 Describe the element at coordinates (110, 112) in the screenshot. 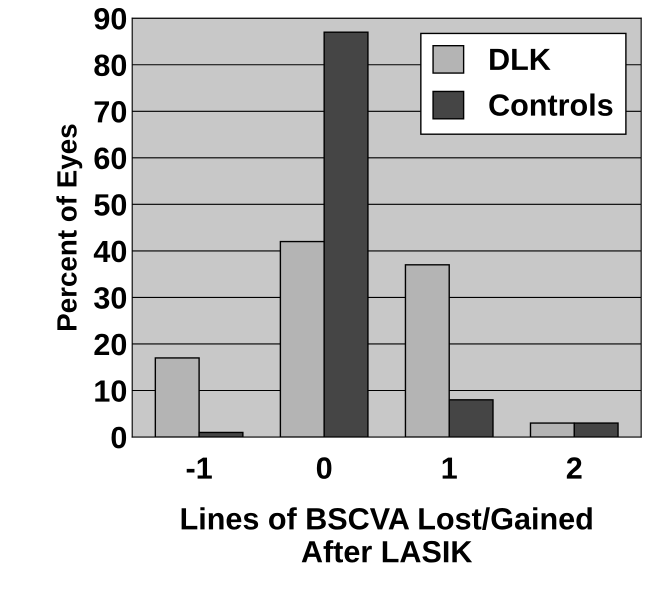

I see `y-tick-label: 70` at that location.